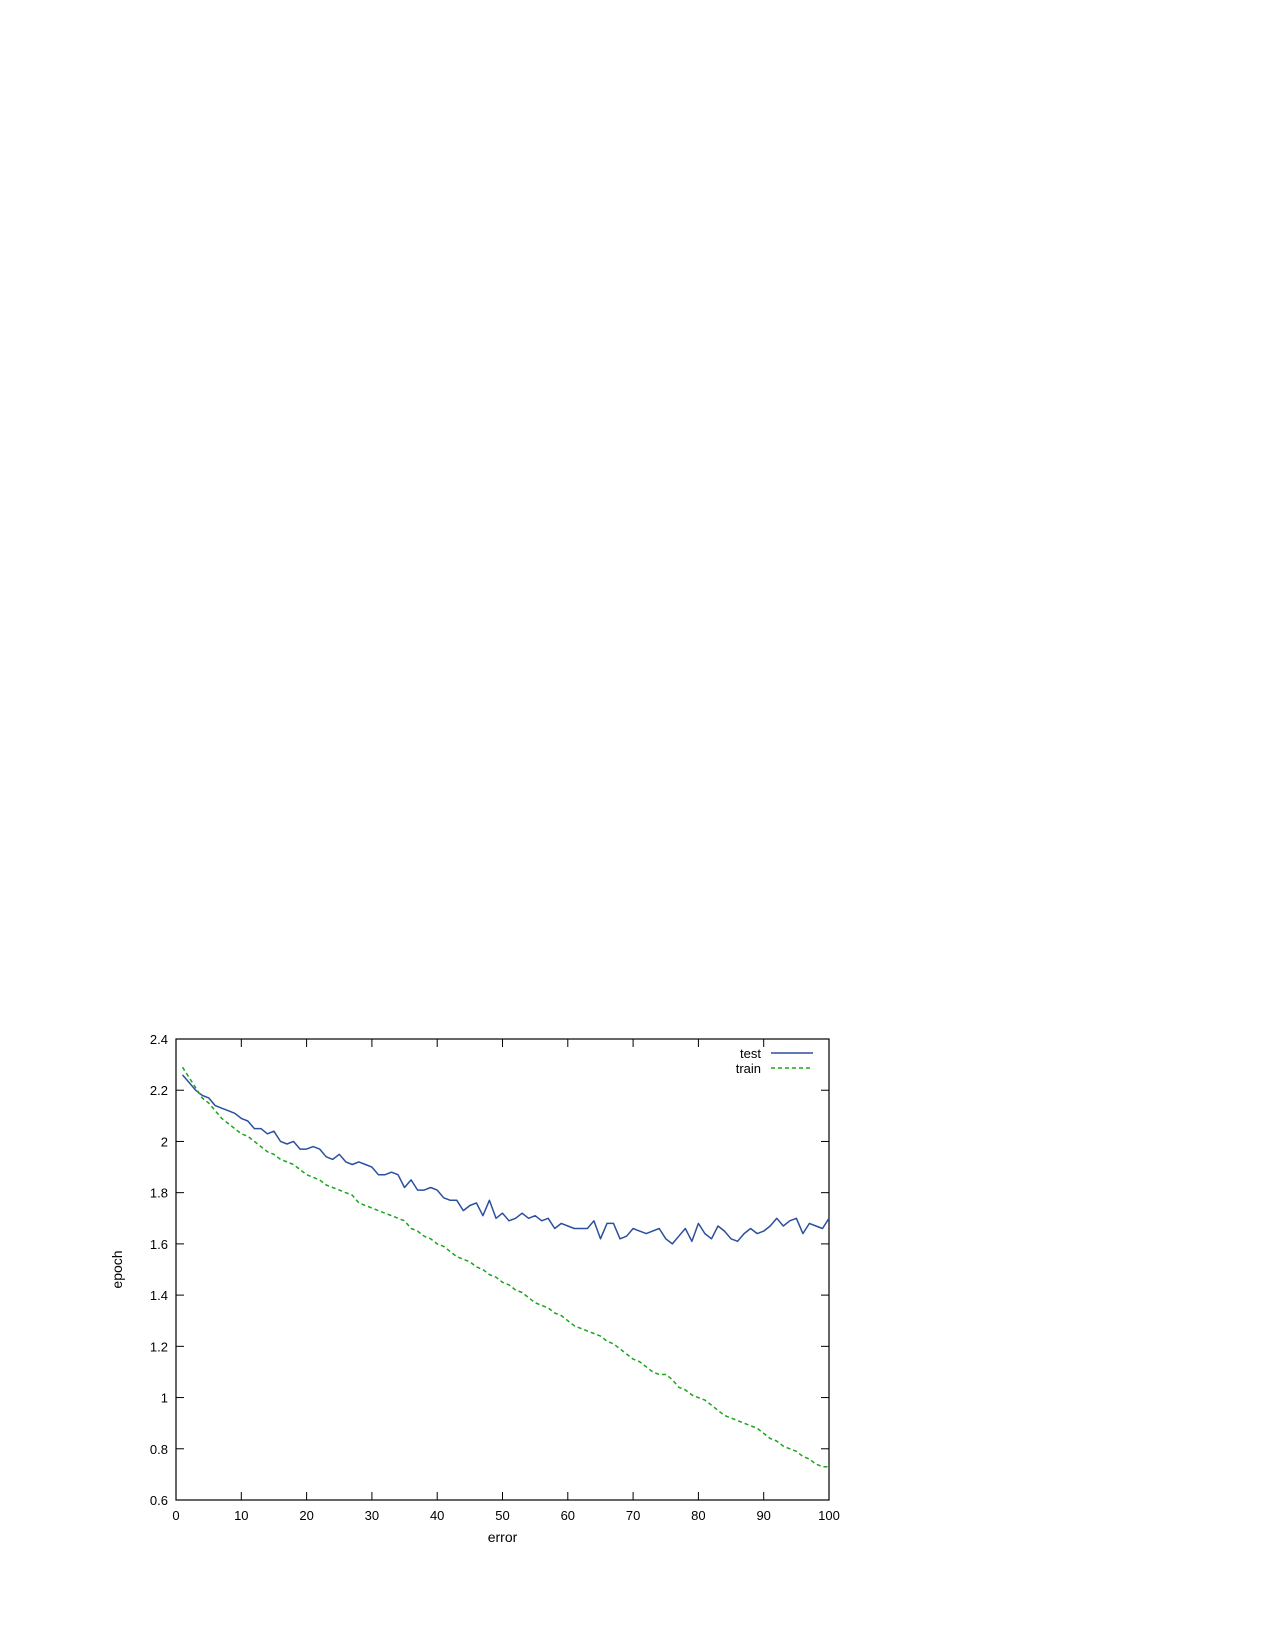 The width and height of the screenshot is (1275, 1650). What do you see at coordinates (698, 1515) in the screenshot?
I see `x-tick-label: 80` at bounding box center [698, 1515].